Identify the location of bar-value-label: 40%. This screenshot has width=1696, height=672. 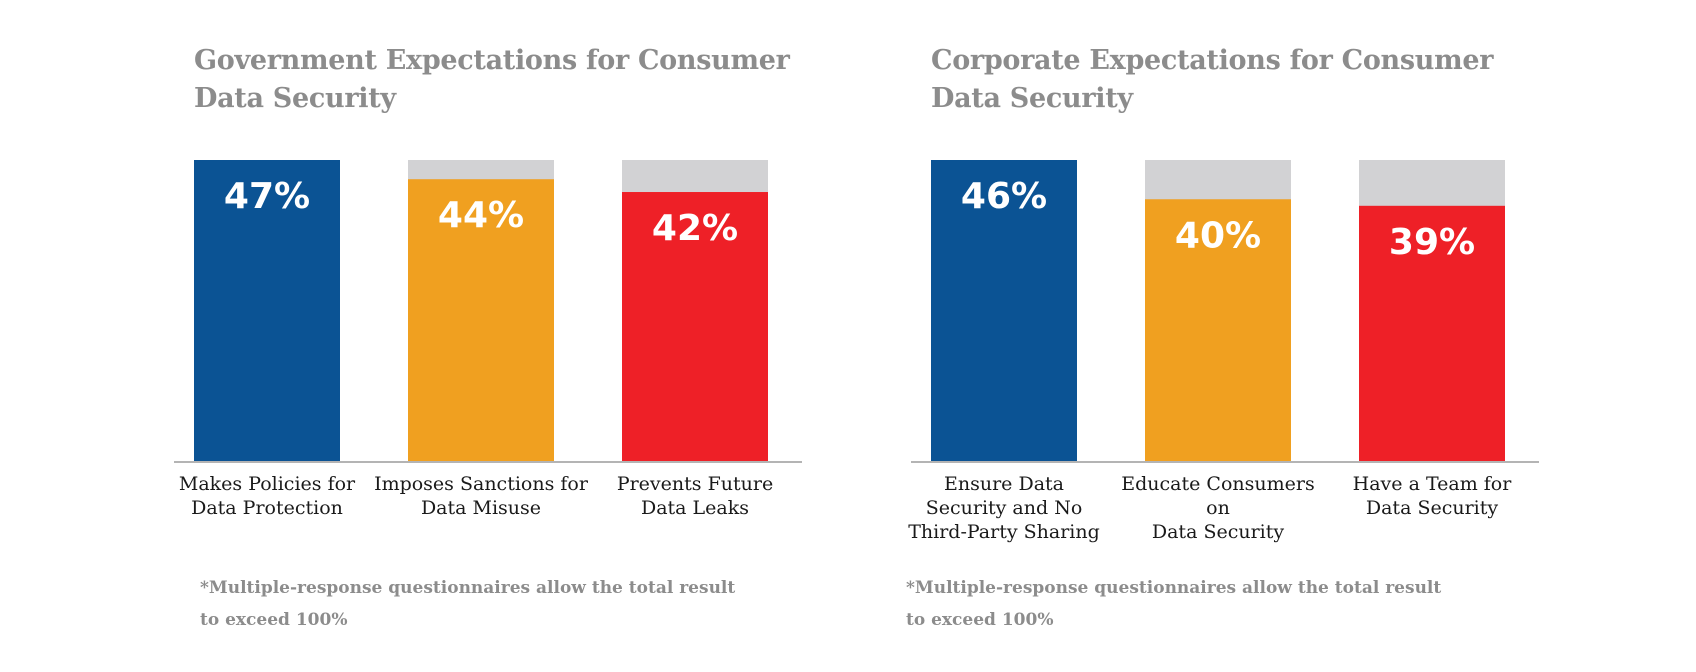
(1218, 235).